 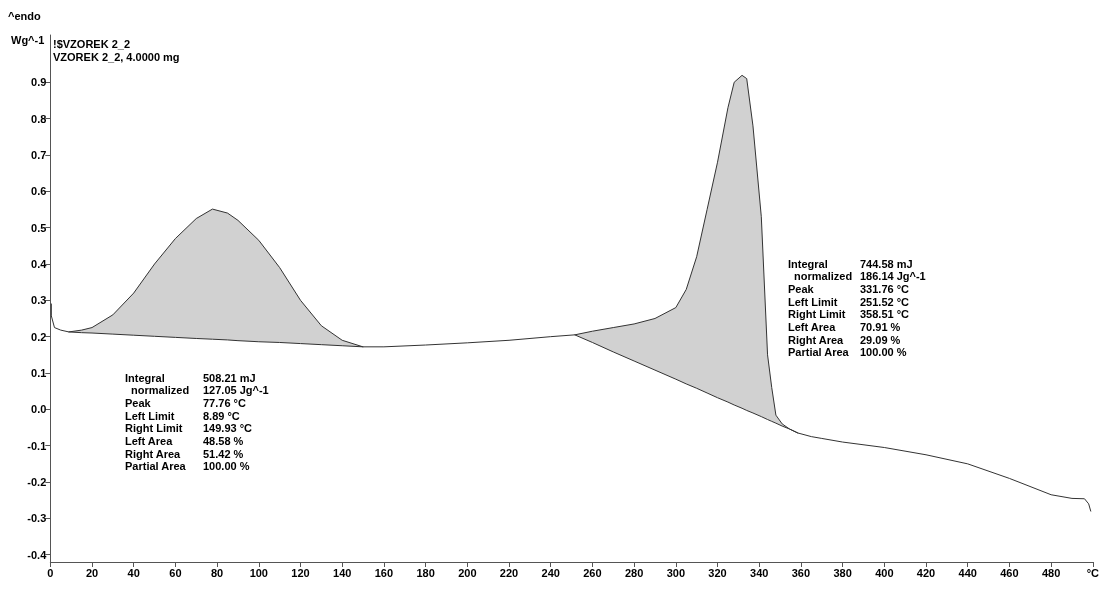 What do you see at coordinates (39, 154) in the screenshot?
I see `y-tick-label: 0.7` at bounding box center [39, 154].